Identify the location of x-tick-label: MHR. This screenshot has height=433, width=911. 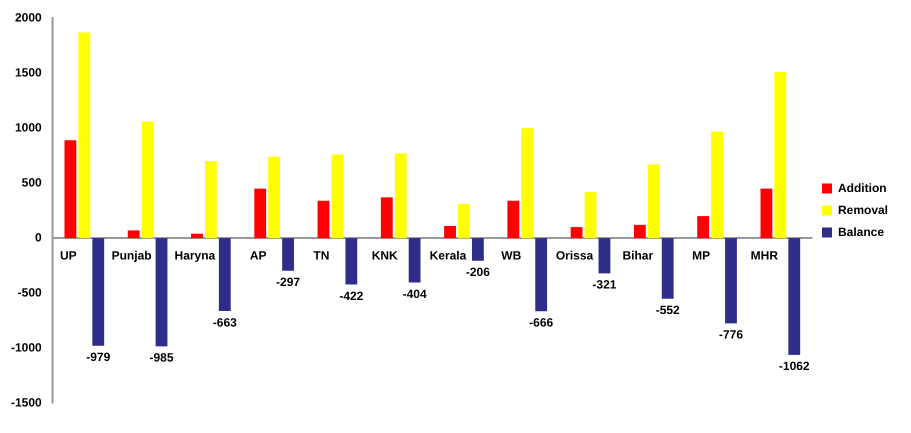
(764, 255).